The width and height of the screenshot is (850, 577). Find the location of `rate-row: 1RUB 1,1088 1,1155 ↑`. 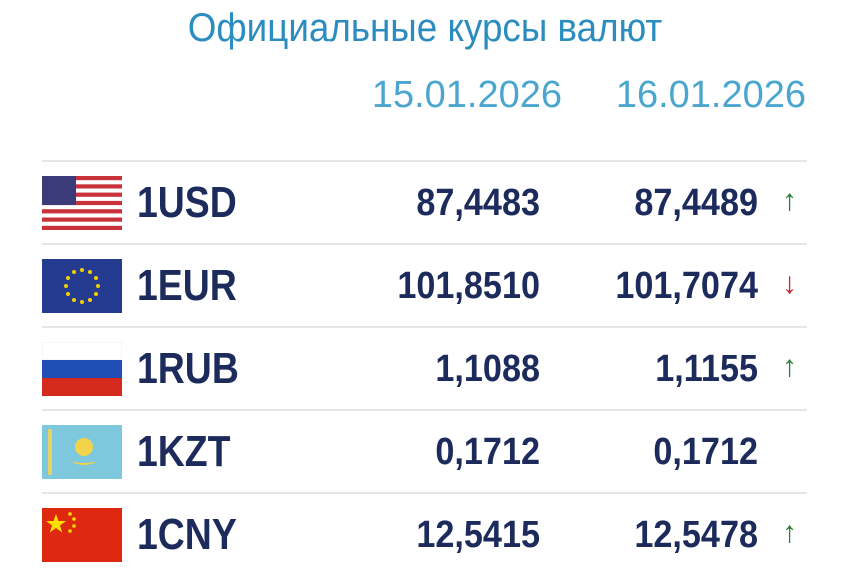

rate-row: 1RUB 1,1088 1,1155 ↑ is located at coordinates (424, 368).